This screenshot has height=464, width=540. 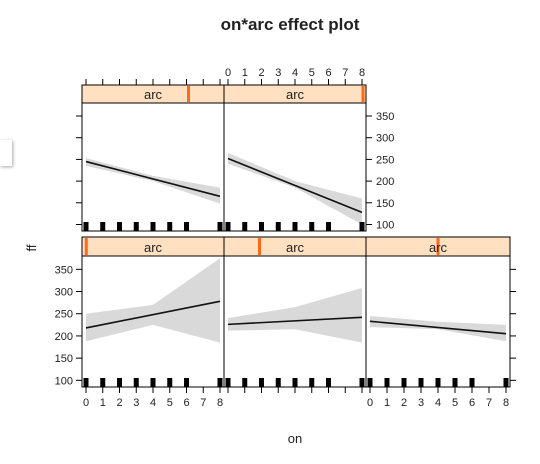 What do you see at coordinates (385, 204) in the screenshot?
I see `y-tick-label: 150` at bounding box center [385, 204].